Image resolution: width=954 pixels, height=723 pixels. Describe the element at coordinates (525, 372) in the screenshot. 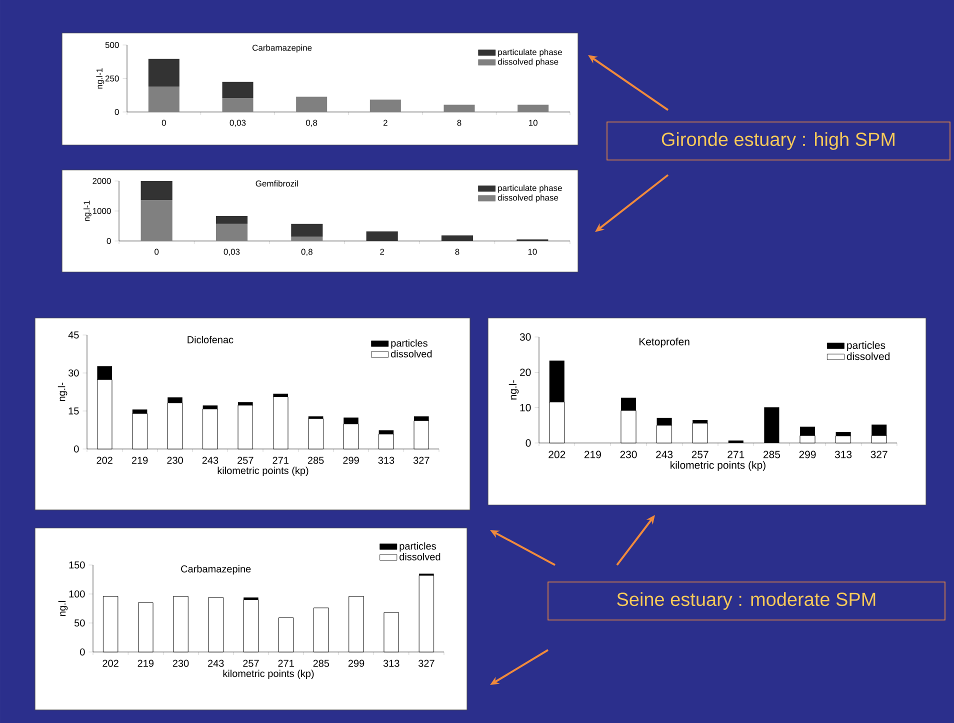

I see `y-tick-label: 20` at that location.